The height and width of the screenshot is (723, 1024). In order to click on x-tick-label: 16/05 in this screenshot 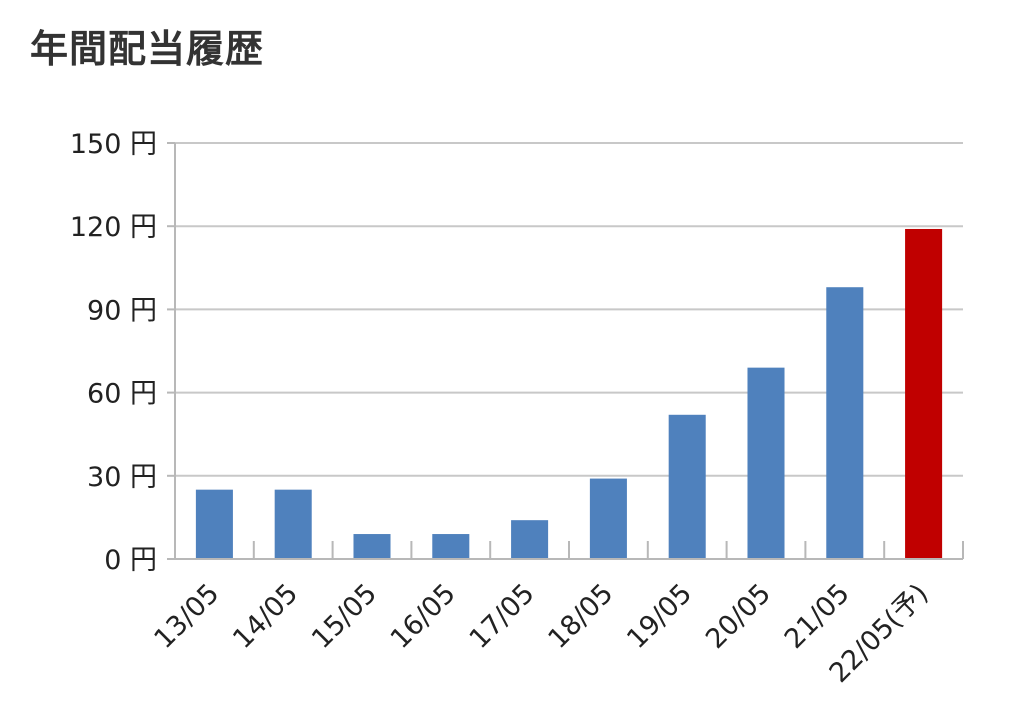, I will do `click(423, 616)`.